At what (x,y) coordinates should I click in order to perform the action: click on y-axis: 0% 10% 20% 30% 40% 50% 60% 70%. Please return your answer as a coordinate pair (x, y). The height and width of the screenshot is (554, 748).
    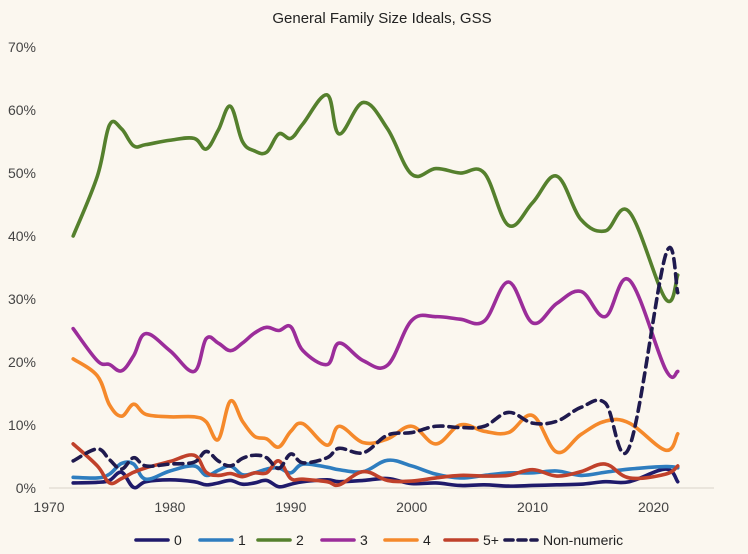
    Looking at the image, I should click on (22, 267).